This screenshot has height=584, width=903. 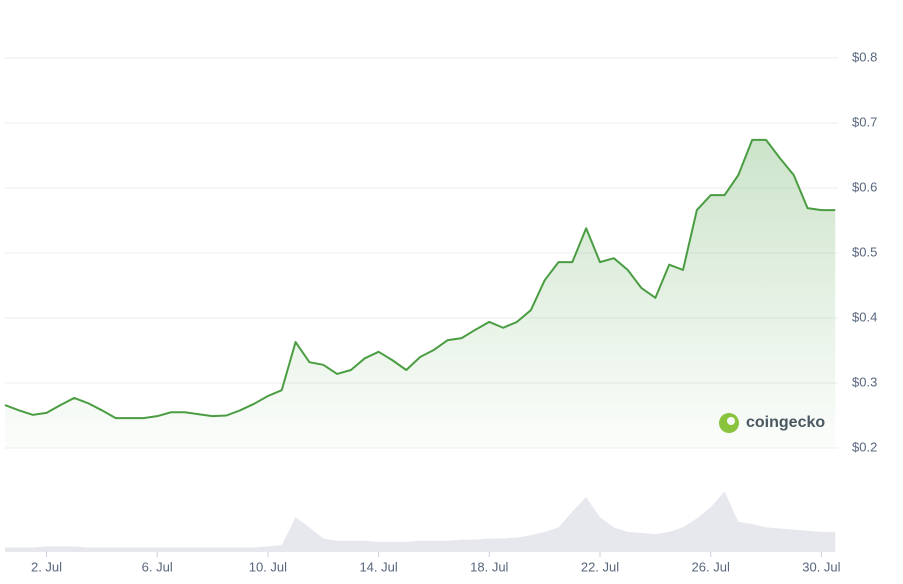 What do you see at coordinates (864, 316) in the screenshot?
I see `y-tick-label: $0.4` at bounding box center [864, 316].